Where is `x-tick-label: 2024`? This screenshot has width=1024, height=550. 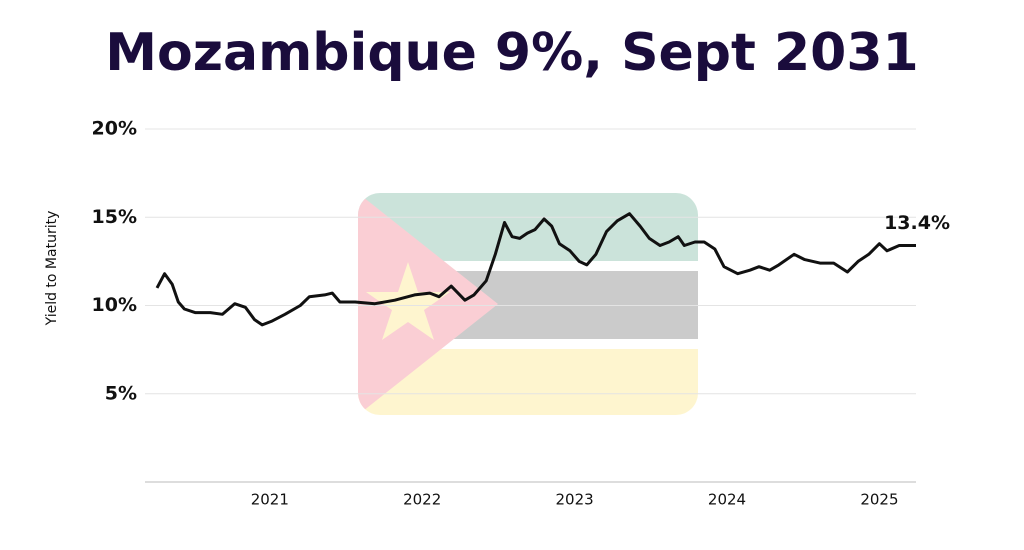
x-tick-label: 2024 is located at coordinates (727, 500).